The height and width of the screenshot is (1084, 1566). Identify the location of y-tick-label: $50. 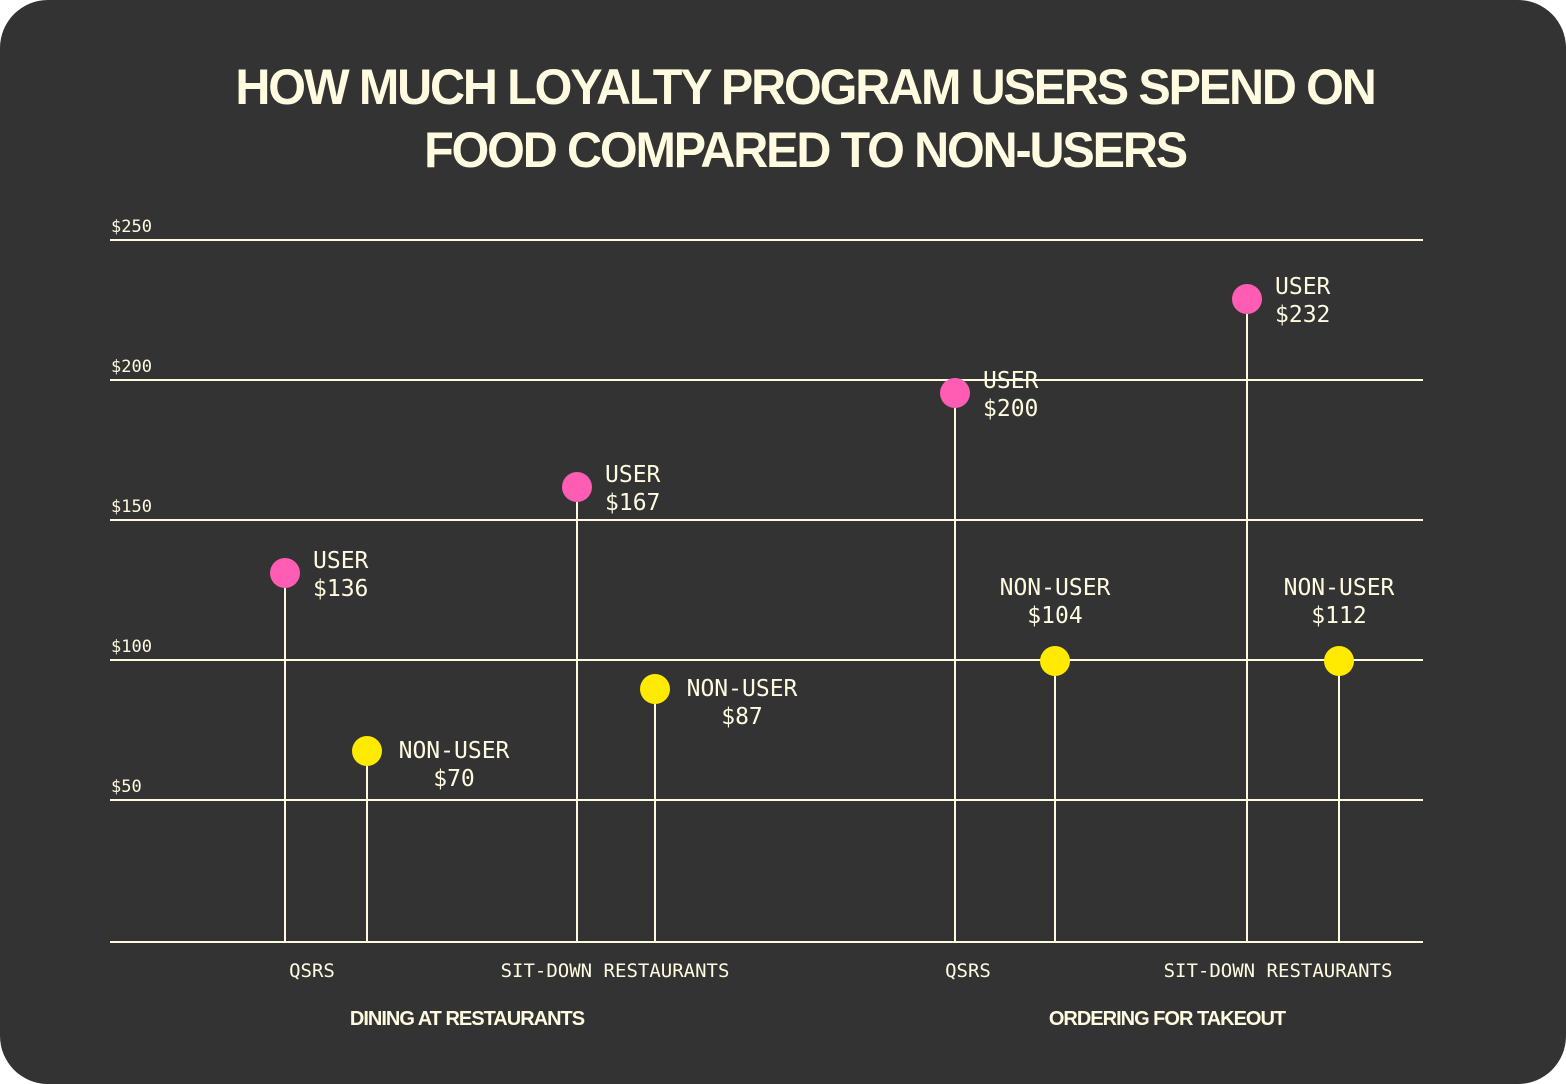
(126, 787).